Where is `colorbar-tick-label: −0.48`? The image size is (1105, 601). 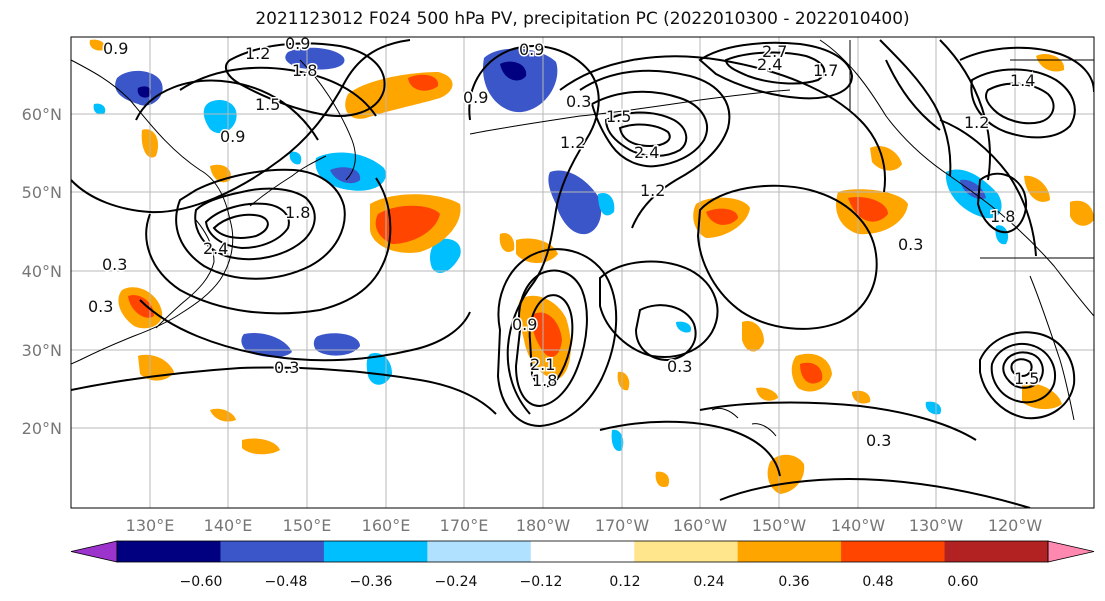 colorbar-tick-label: −0.48 is located at coordinates (286, 582).